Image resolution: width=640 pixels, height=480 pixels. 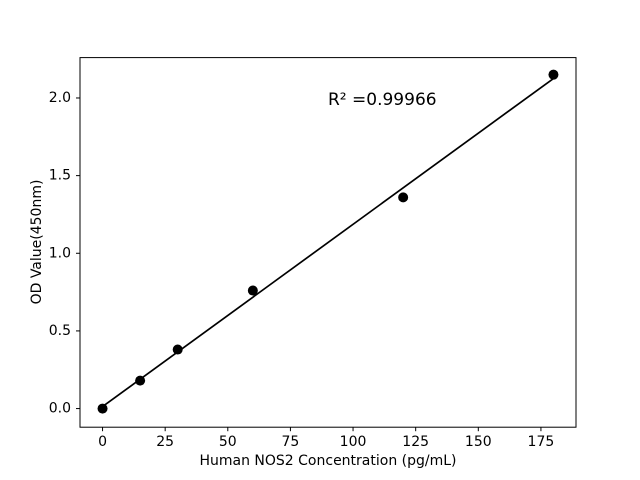 What do you see at coordinates (382, 100) in the screenshot?
I see `r-squared-annotation: R² =0.99966` at bounding box center [382, 100].